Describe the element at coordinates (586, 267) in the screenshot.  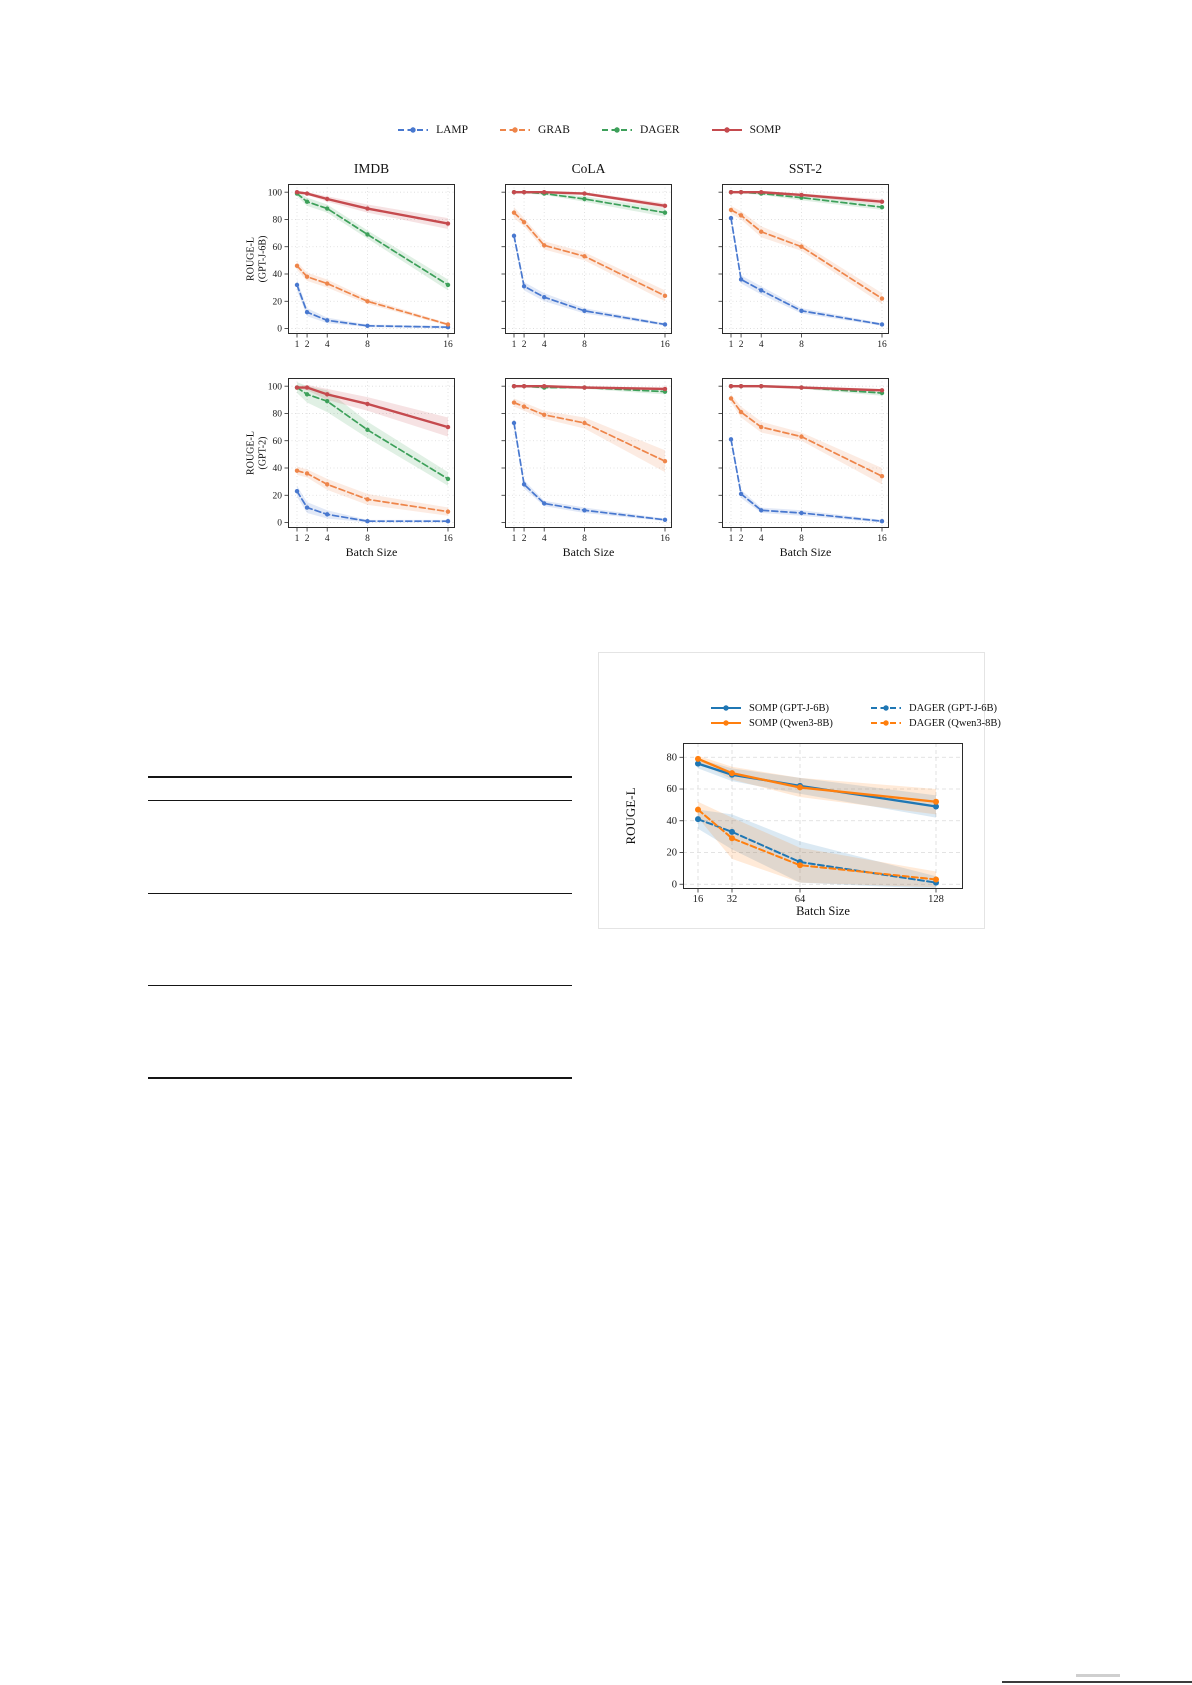
I see `subplot-gptj6b-cola: 1 2 4 8 16` at that location.